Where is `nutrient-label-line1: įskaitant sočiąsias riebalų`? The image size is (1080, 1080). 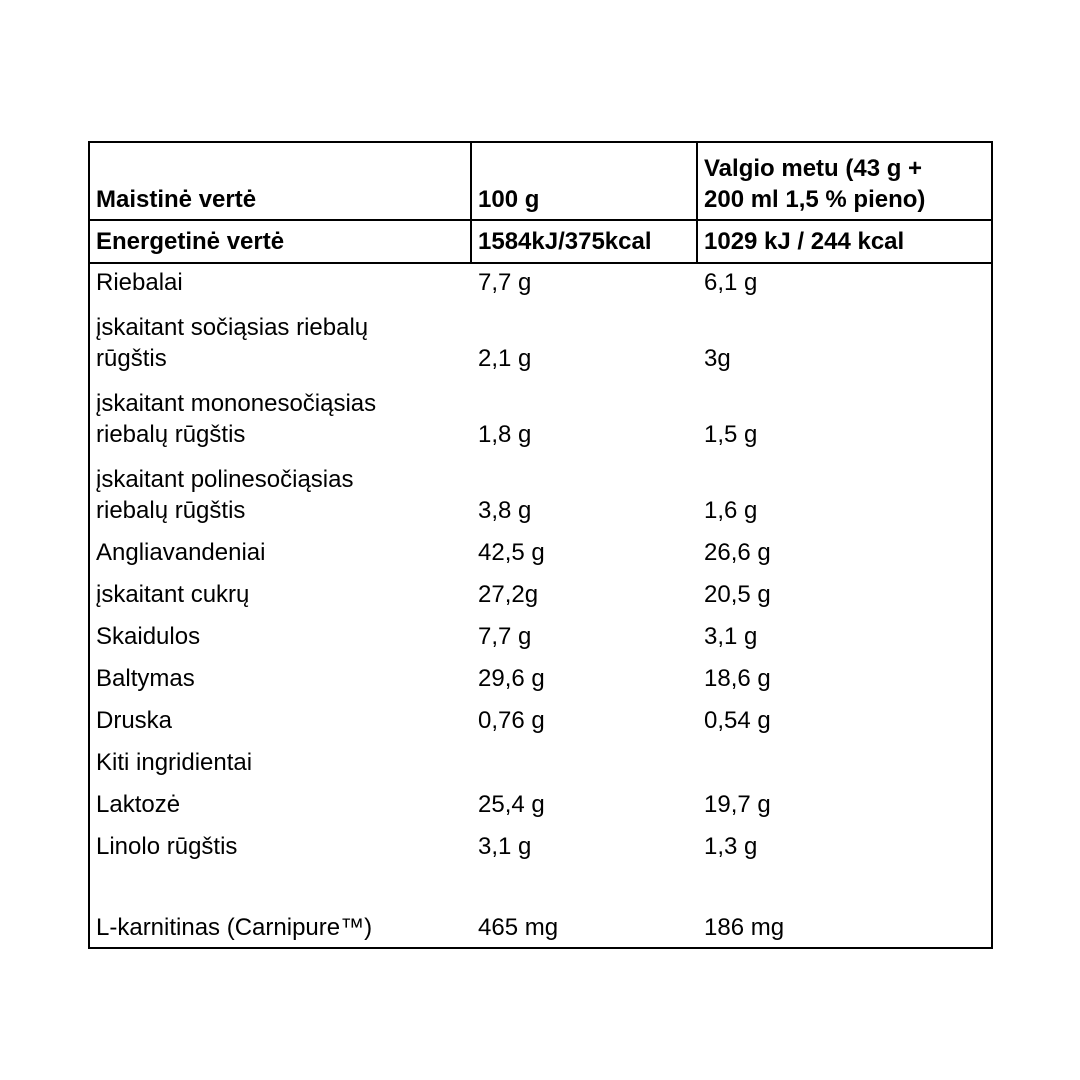 nutrient-label-line1: įskaitant sočiąsias riebalų is located at coordinates (232, 327).